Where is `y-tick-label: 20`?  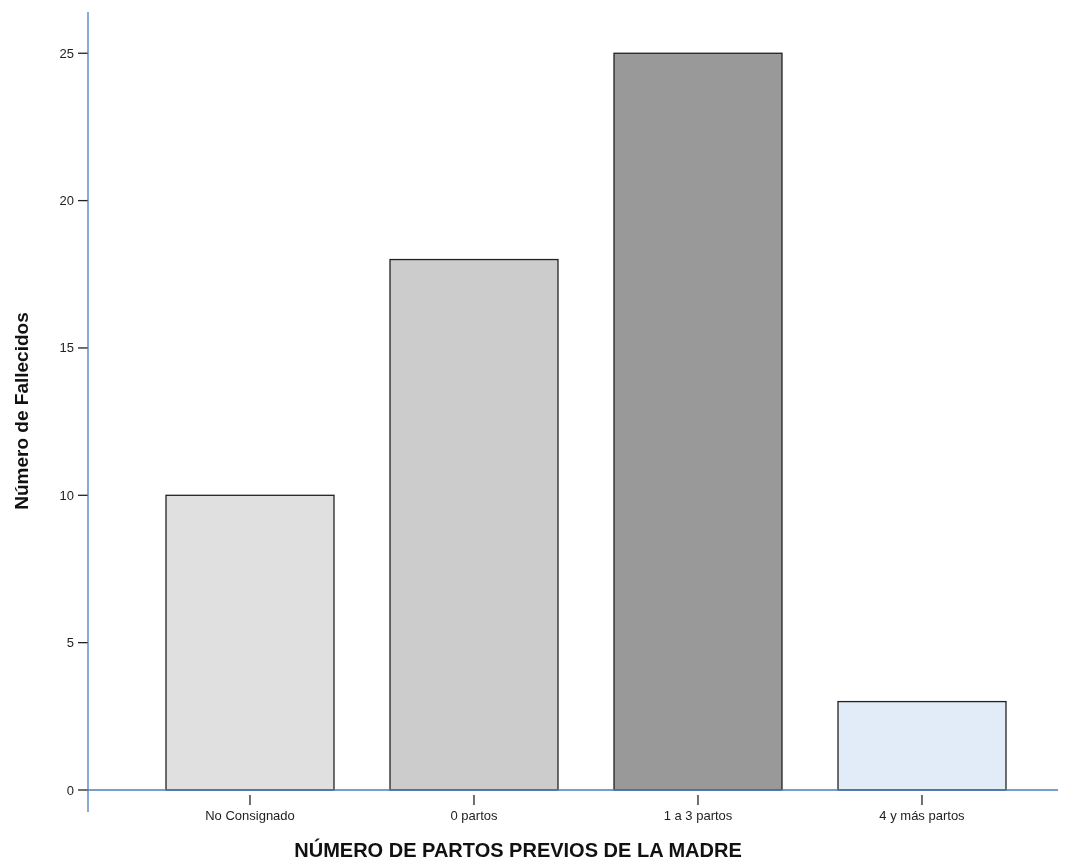 y-tick-label: 20 is located at coordinates (66, 201).